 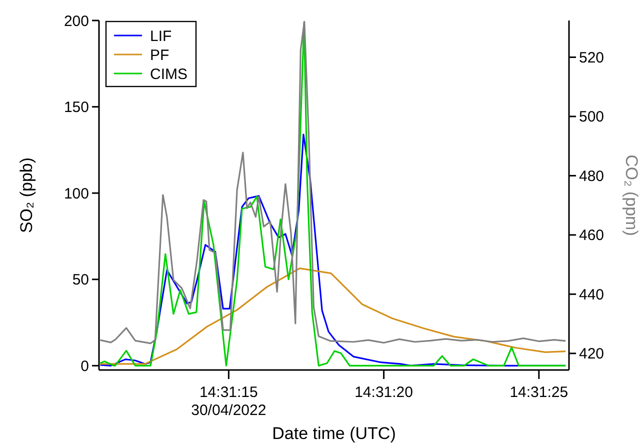 What do you see at coordinates (80, 280) in the screenshot?
I see `y-tick-label: 50` at bounding box center [80, 280].